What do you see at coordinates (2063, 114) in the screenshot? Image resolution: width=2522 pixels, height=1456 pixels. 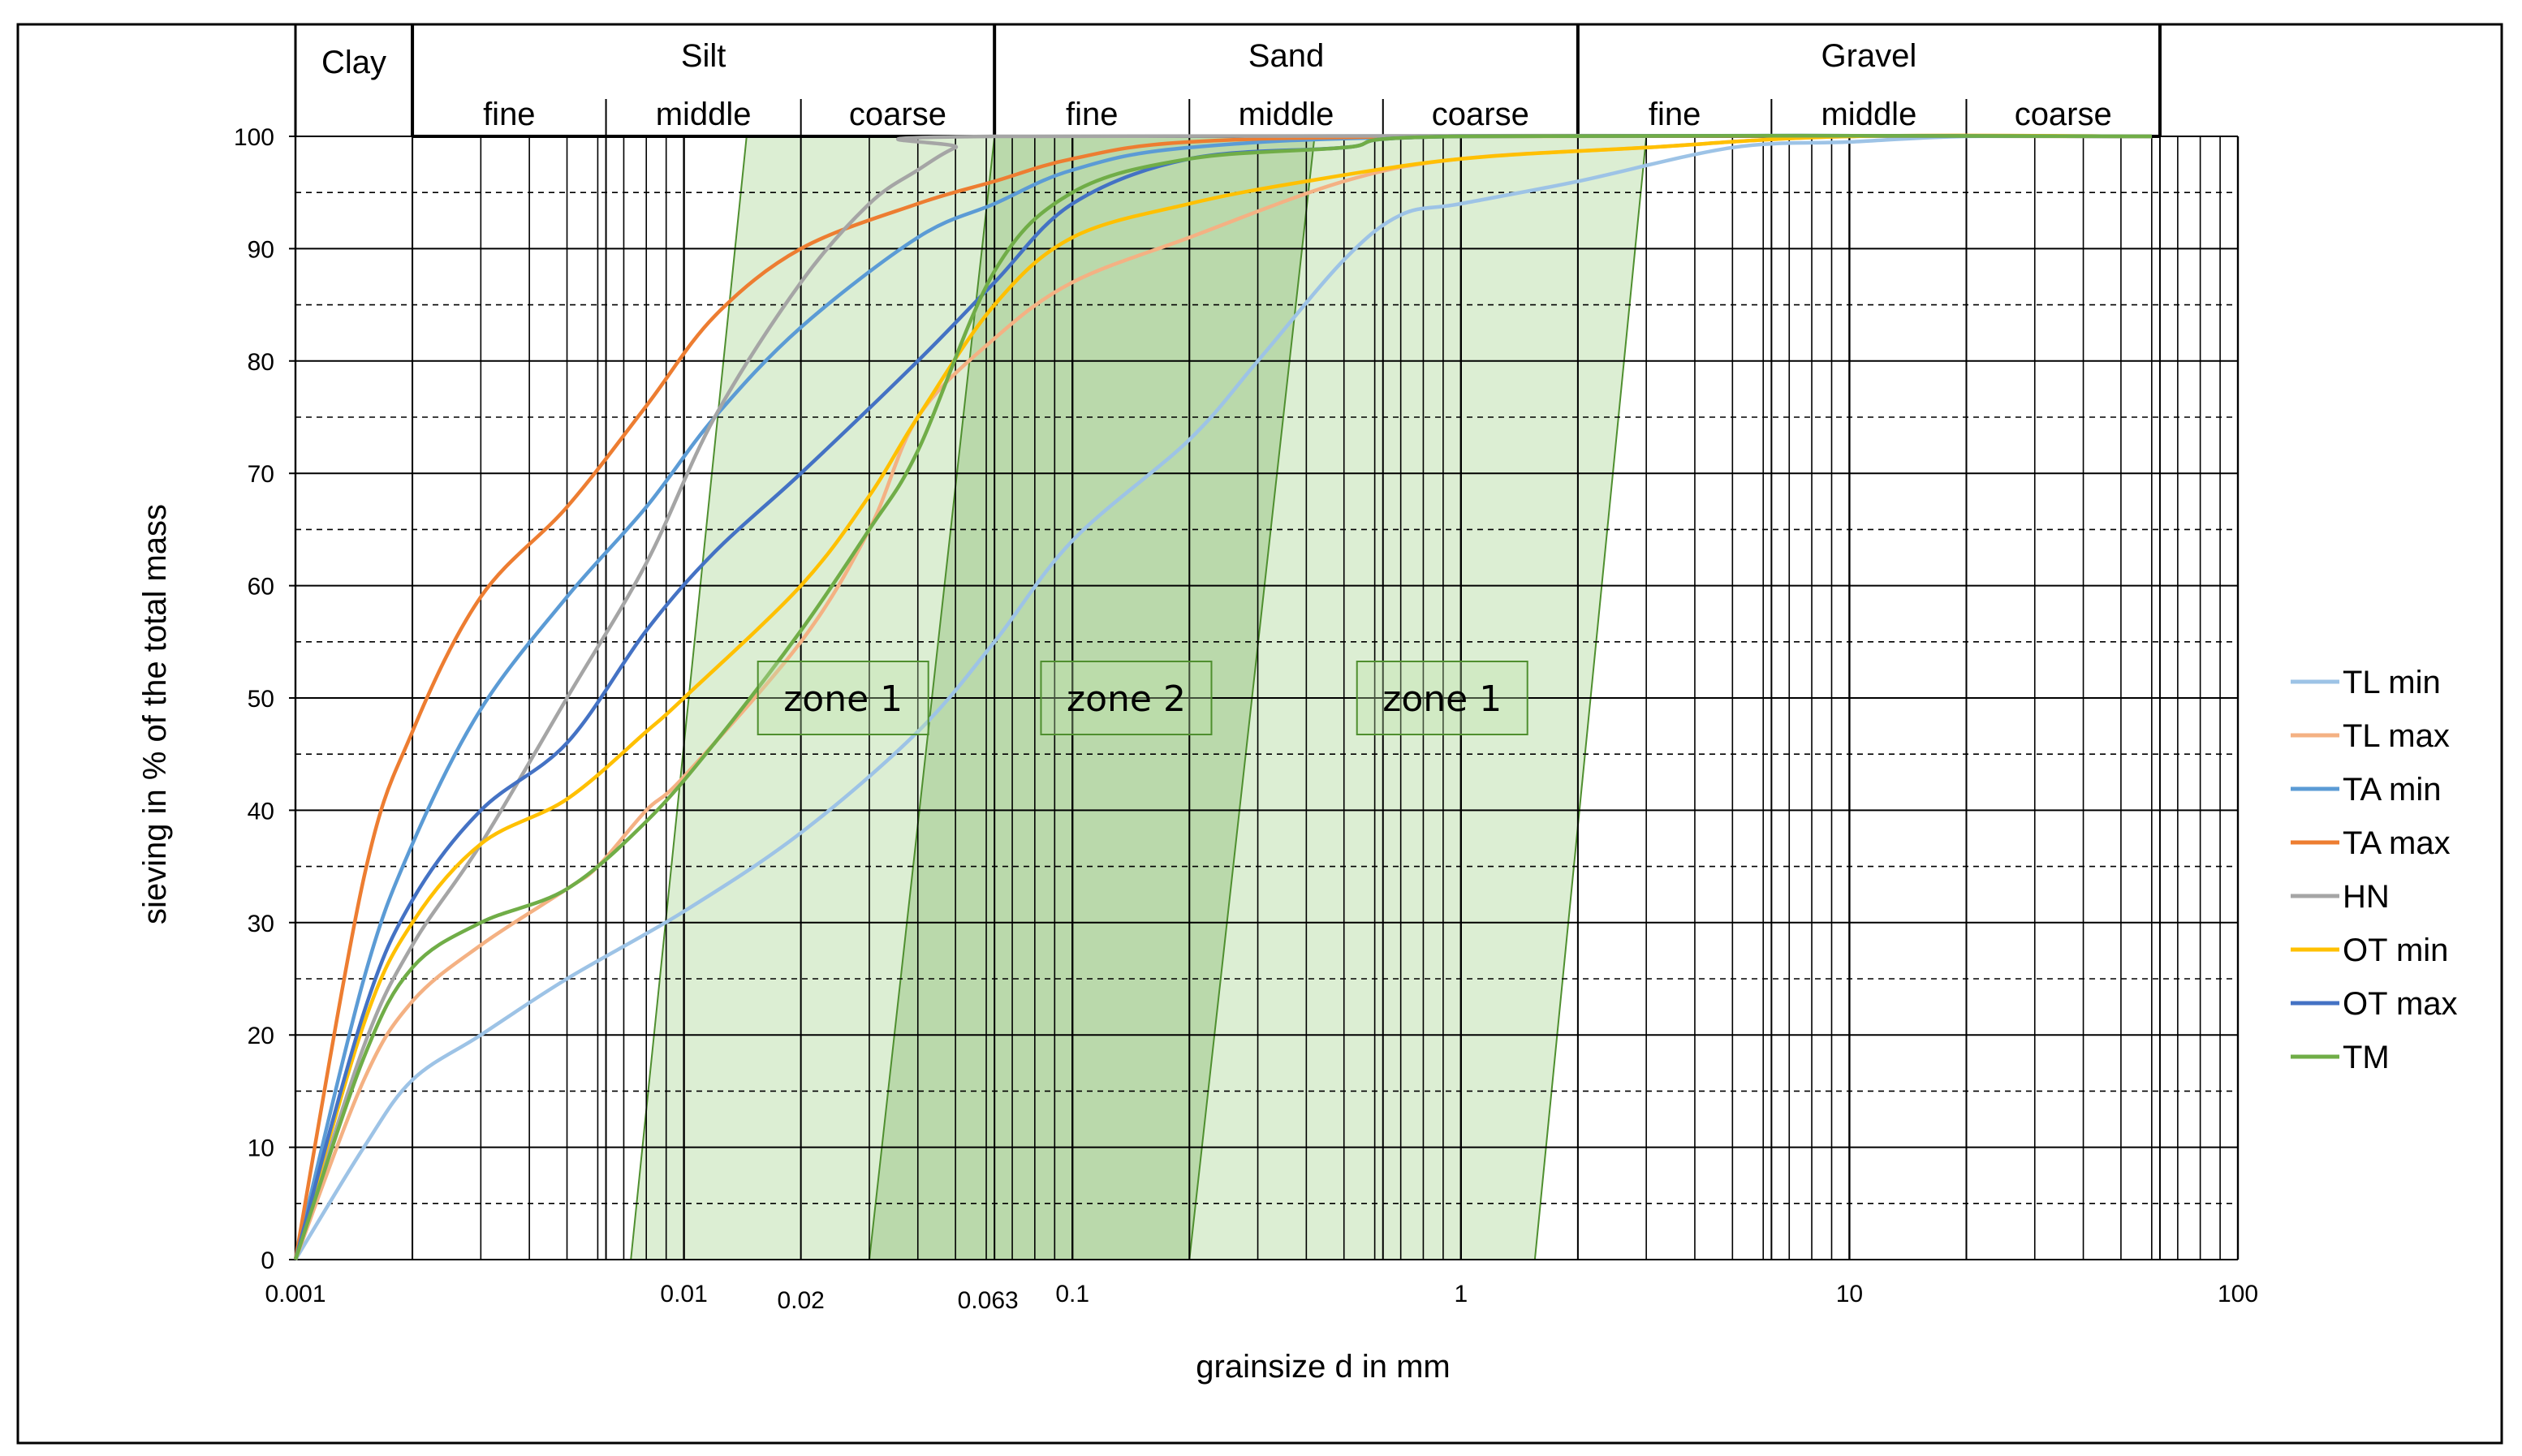 I see `subclass-label-gravel-coarse: coarse` at bounding box center [2063, 114].